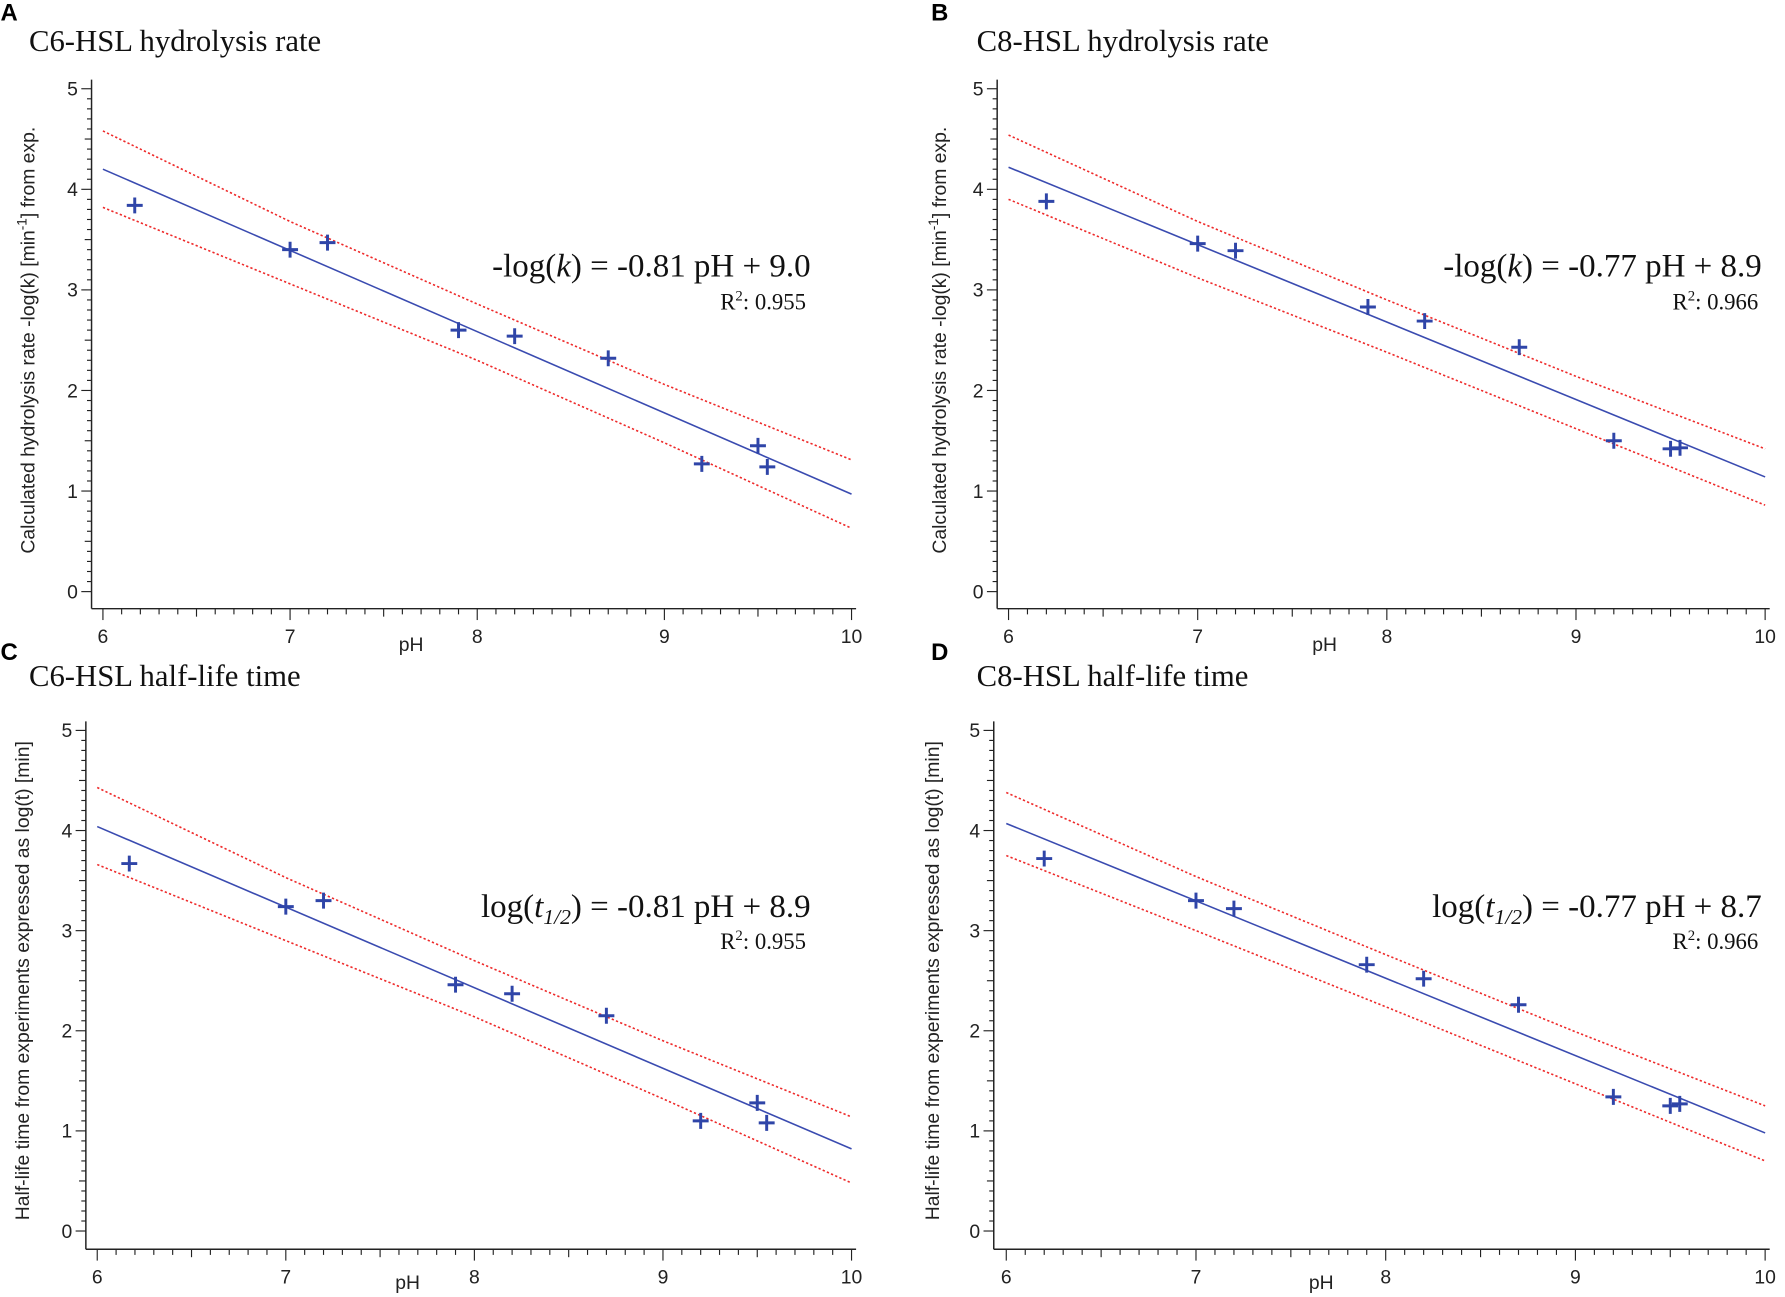 The width and height of the screenshot is (1785, 1297). I want to click on r-squared: R2: 0.966, so click(1716, 301).